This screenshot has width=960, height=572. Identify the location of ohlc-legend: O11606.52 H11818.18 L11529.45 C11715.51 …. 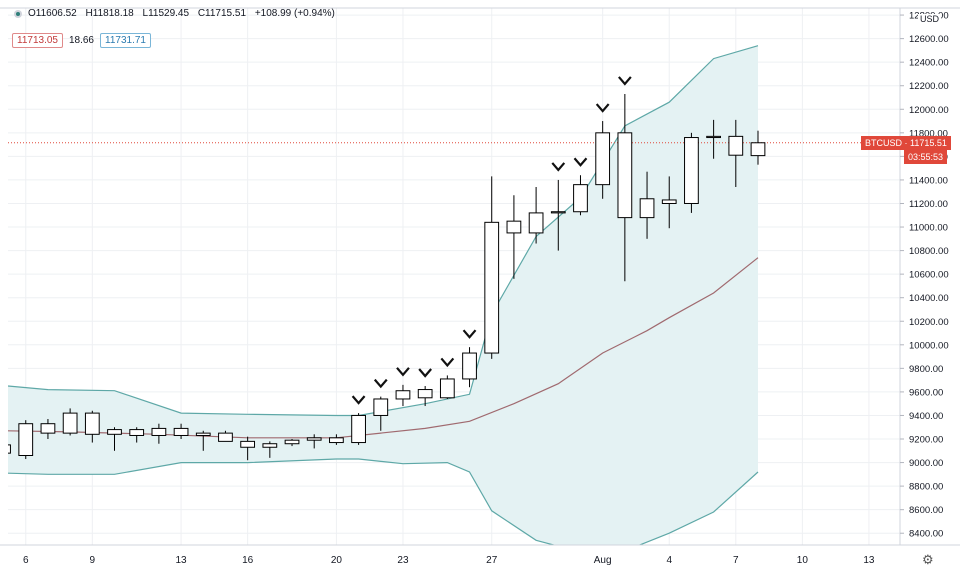
(177, 13).